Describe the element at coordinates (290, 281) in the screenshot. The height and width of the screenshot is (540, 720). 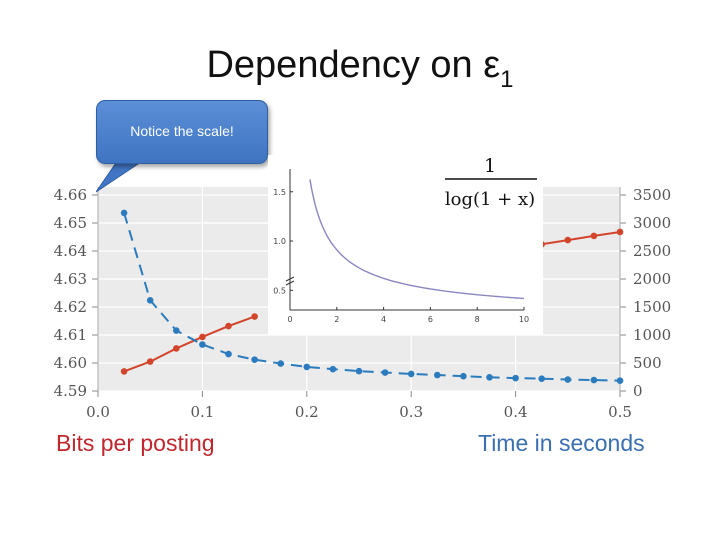
I see `inset-axis-break` at that location.